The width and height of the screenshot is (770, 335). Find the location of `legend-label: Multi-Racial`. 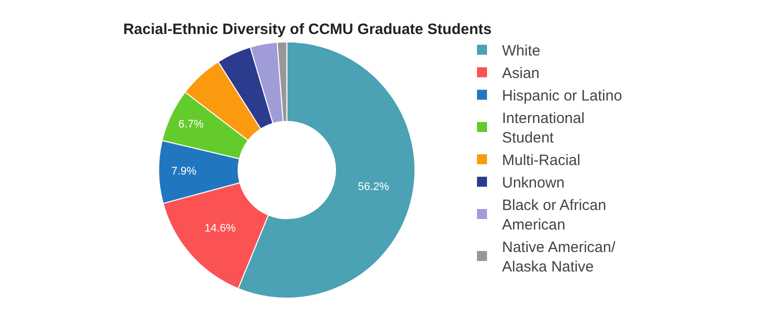

legend-label: Multi-Racial is located at coordinates (541, 161).